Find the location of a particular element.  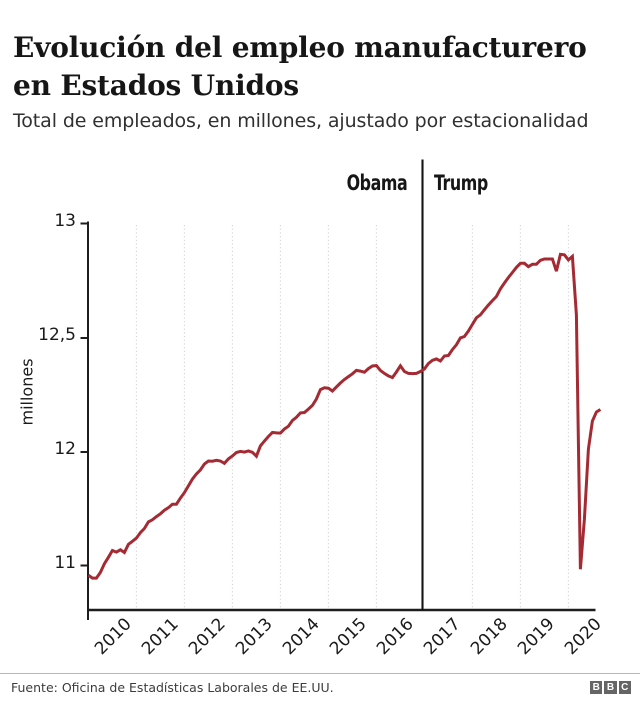

annotation-trump: Trump is located at coordinates (461, 183).